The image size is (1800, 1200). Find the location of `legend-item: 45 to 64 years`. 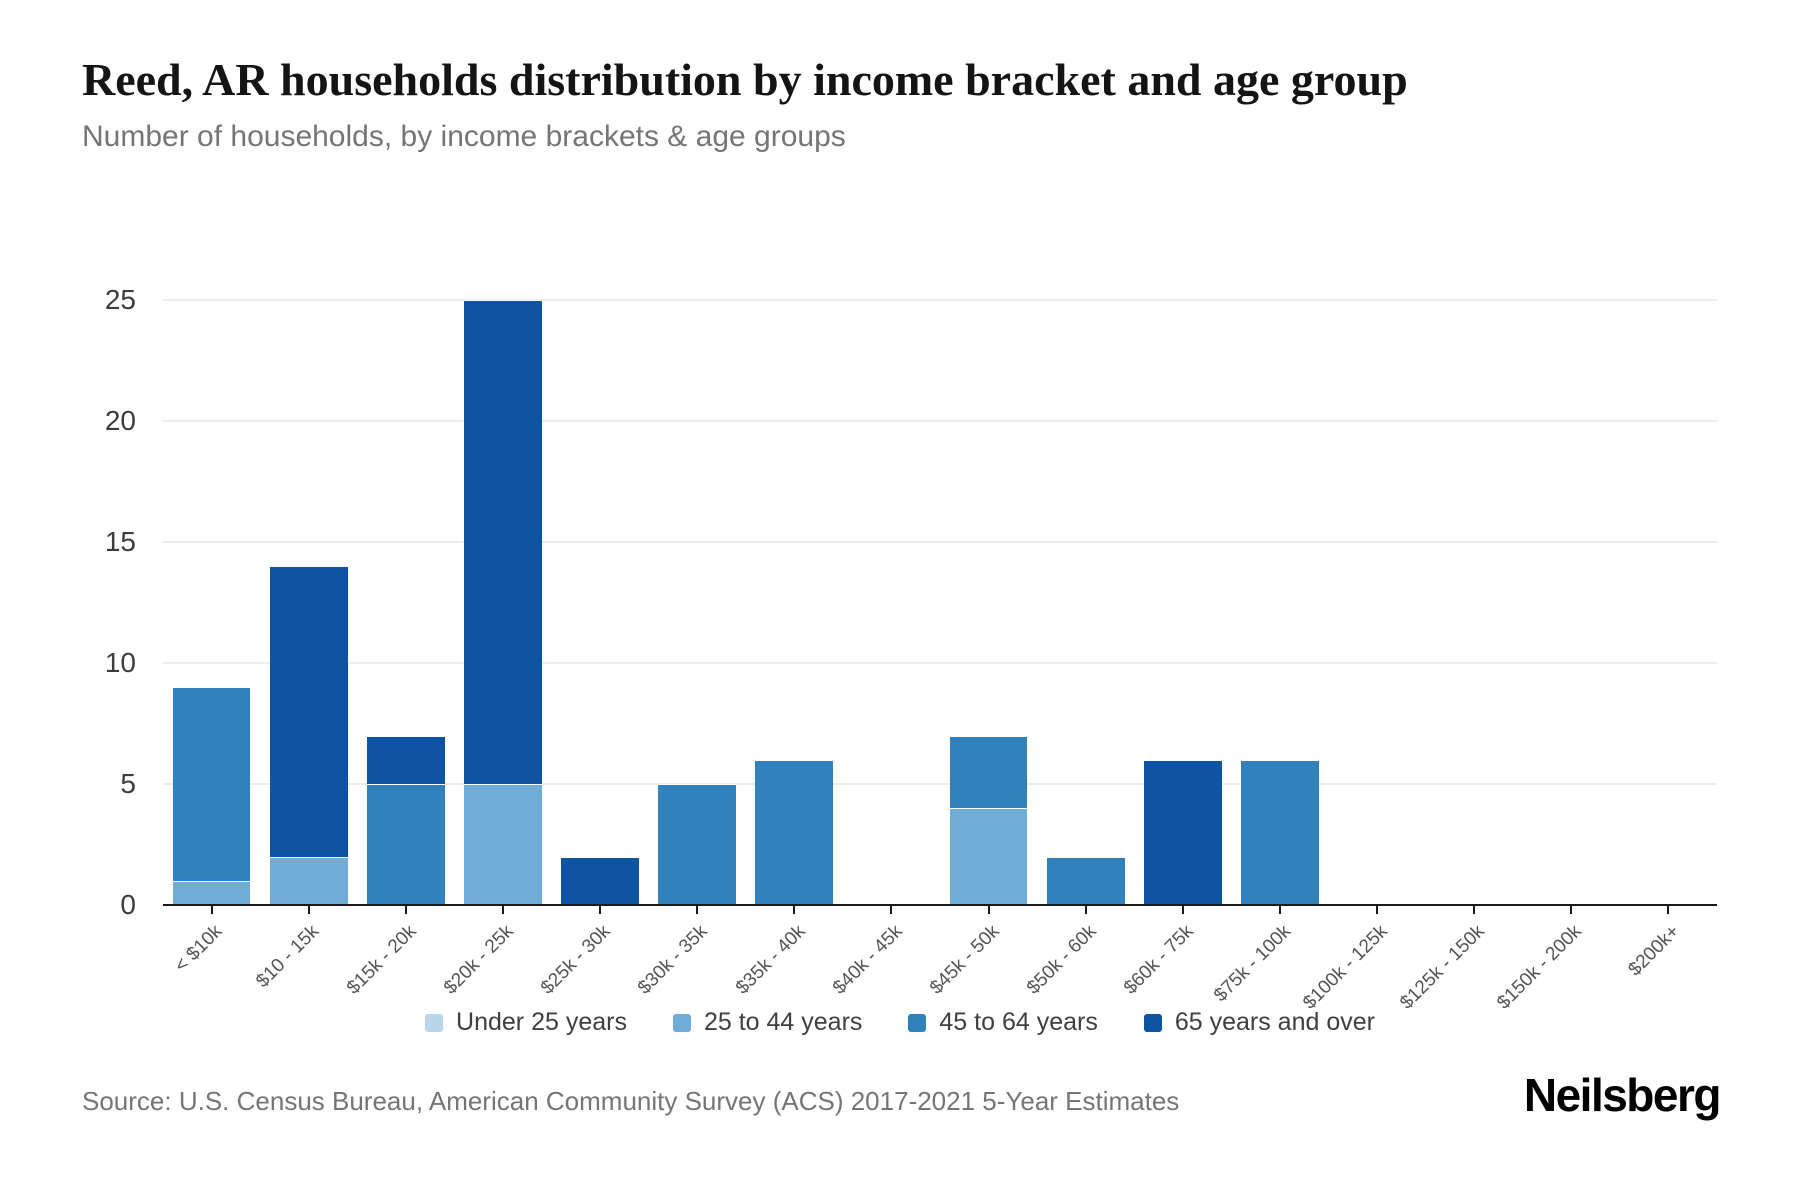

legend-item: 45 to 64 years is located at coordinates (1003, 1022).